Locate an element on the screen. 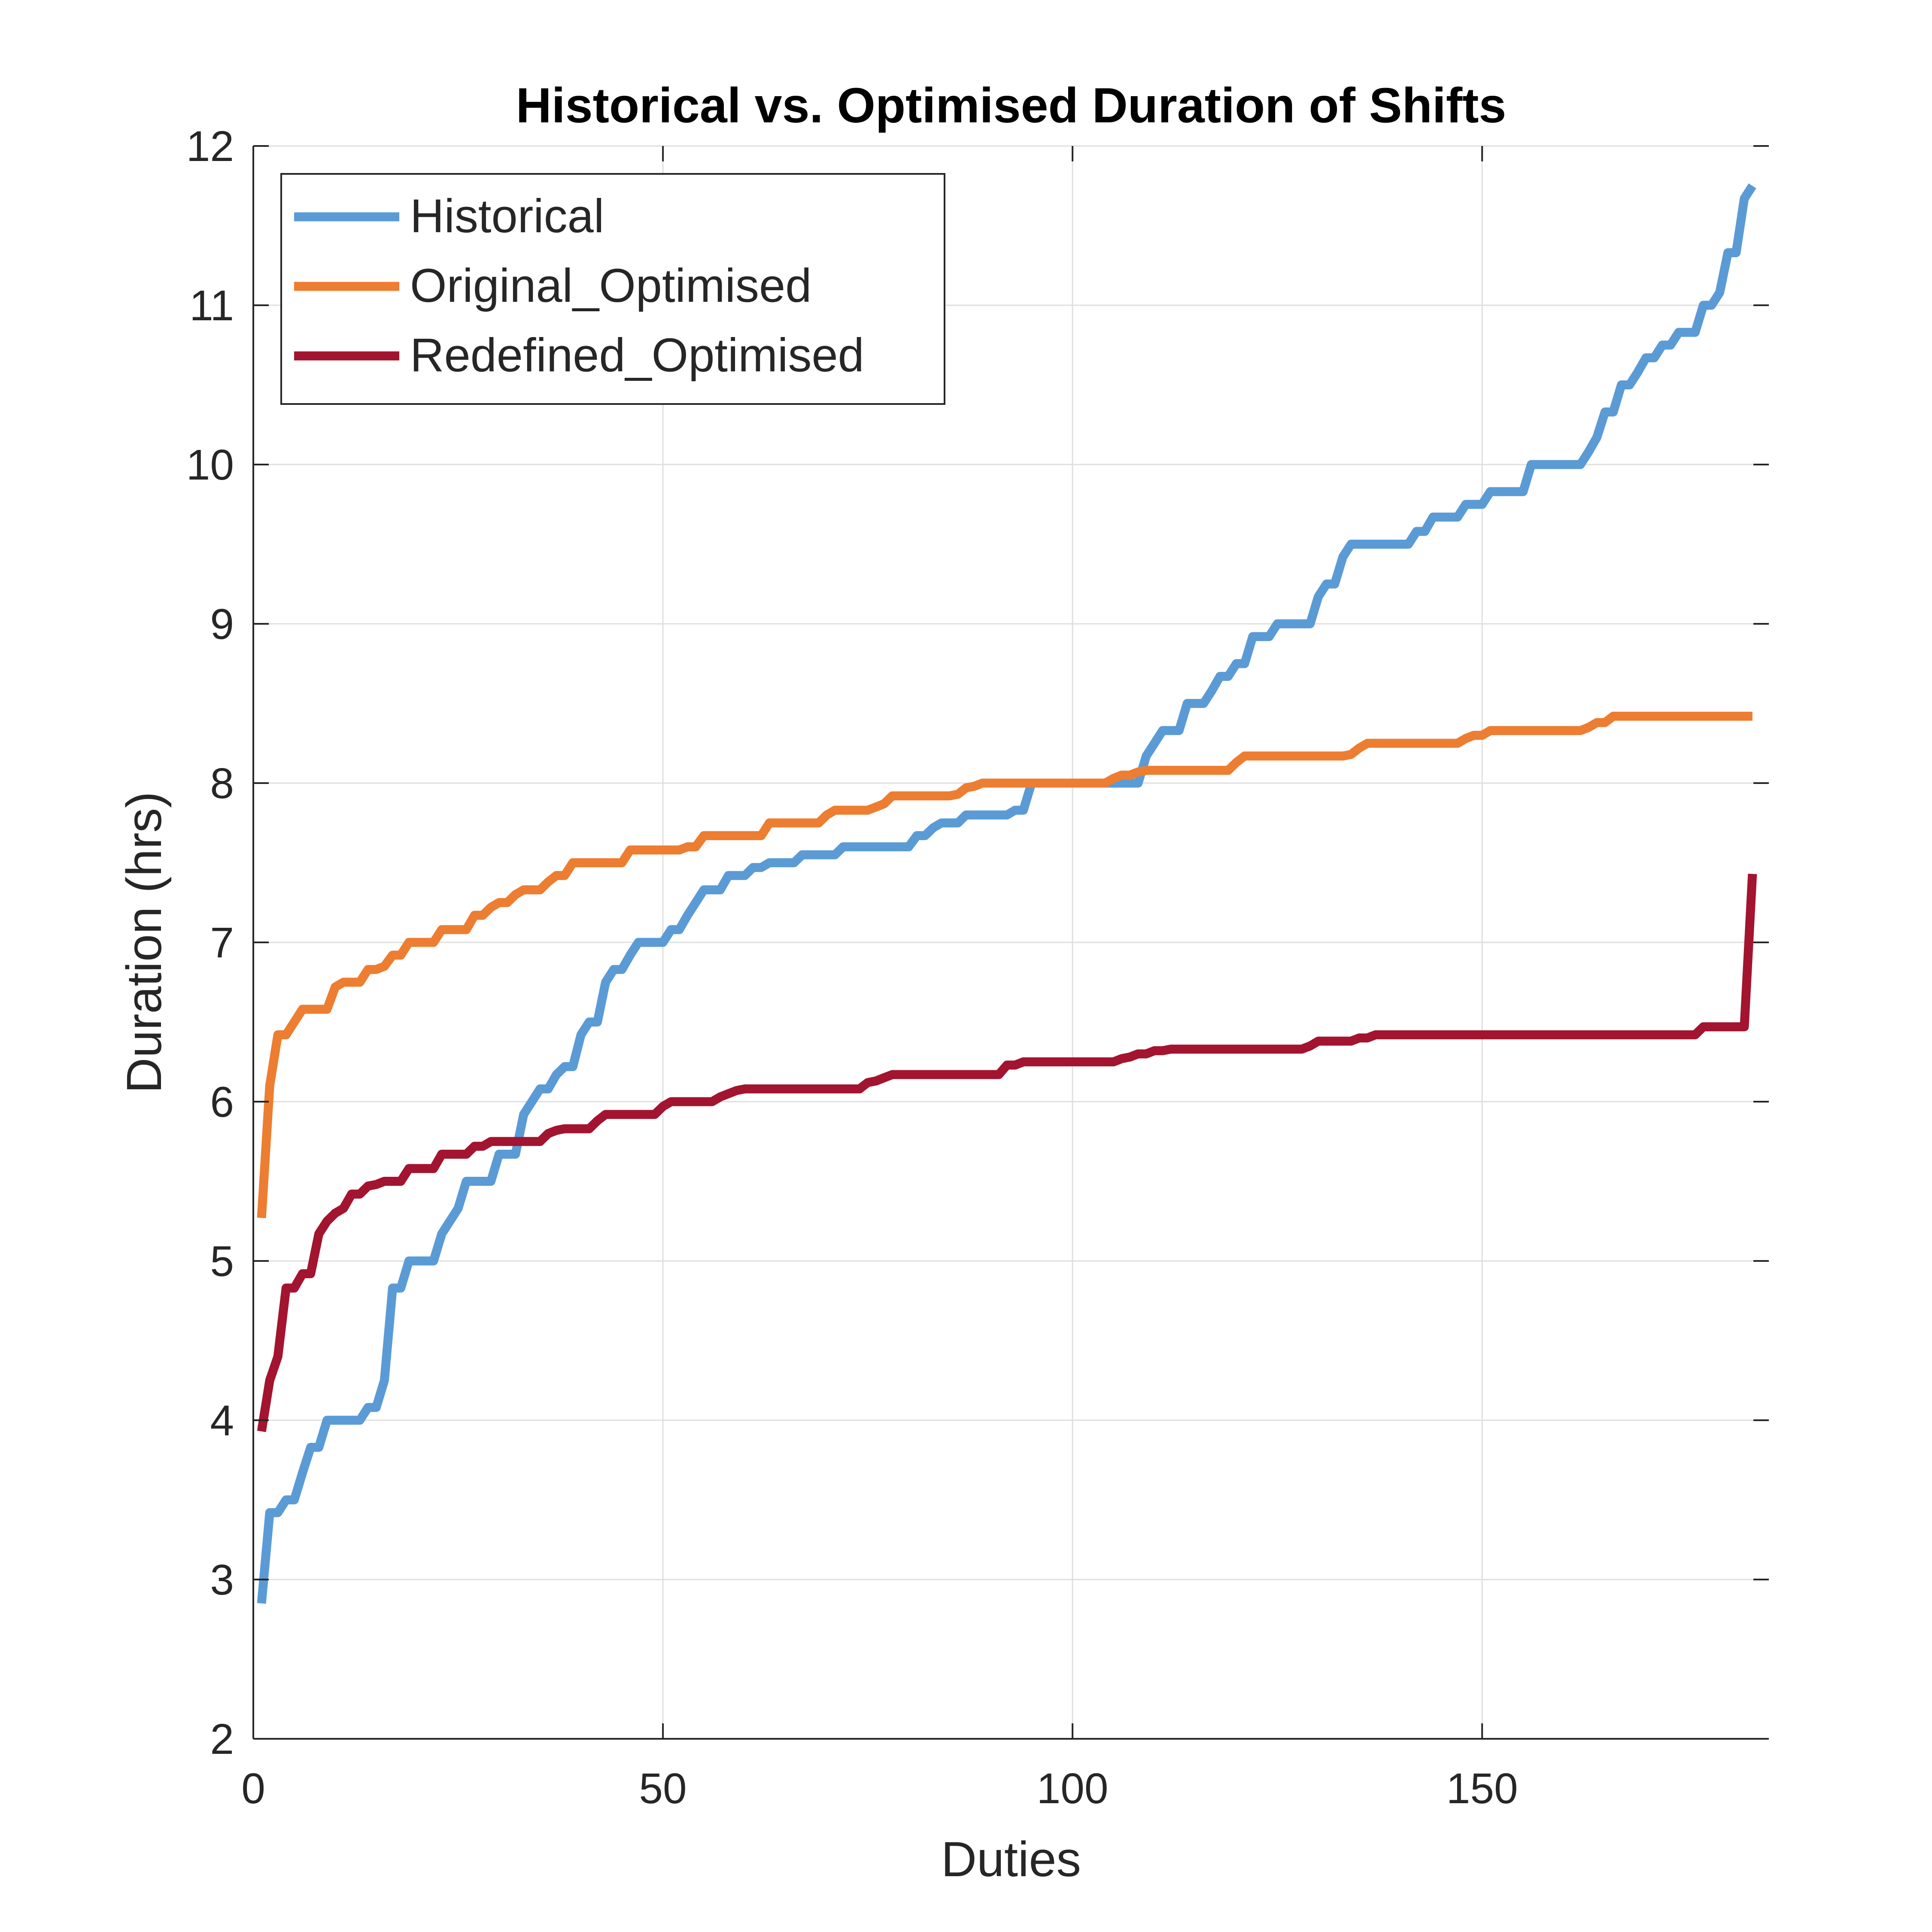 Image resolution: width=1932 pixels, height=1932 pixels. legend-label: Redefined_Optimised is located at coordinates (637, 355).